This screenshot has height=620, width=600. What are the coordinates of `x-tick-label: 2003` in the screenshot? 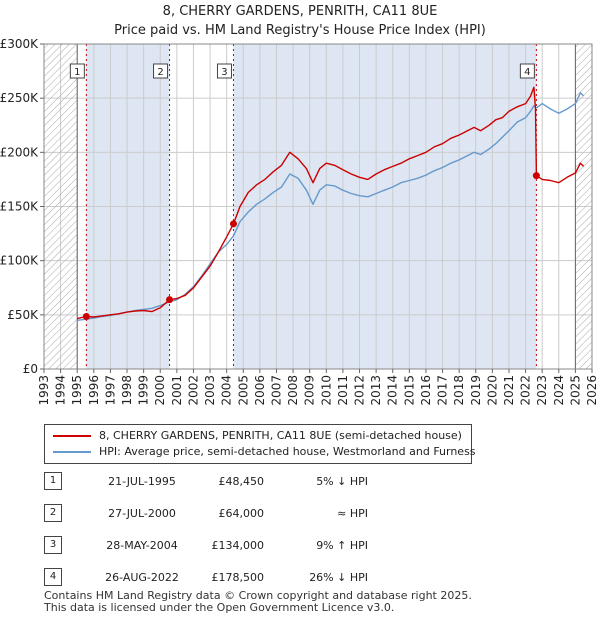 It's located at (210, 390).